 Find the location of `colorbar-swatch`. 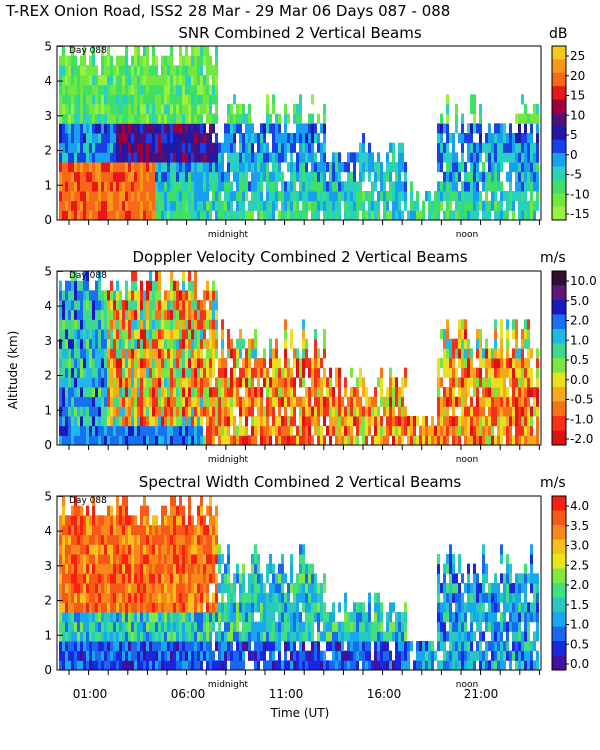

colorbar-swatch is located at coordinates (559, 394).